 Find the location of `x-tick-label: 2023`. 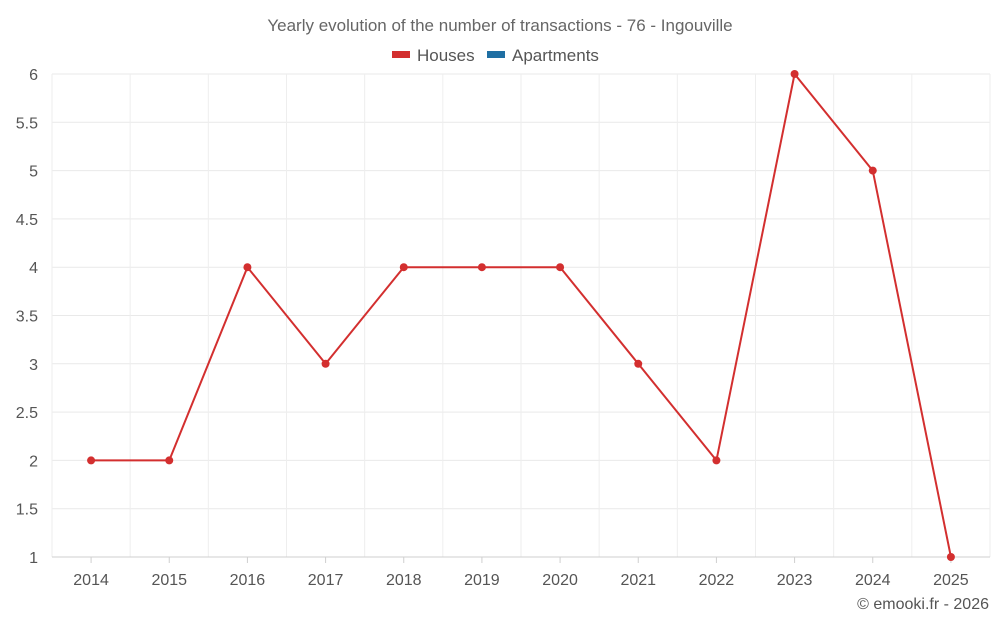

x-tick-label: 2023 is located at coordinates (795, 580).